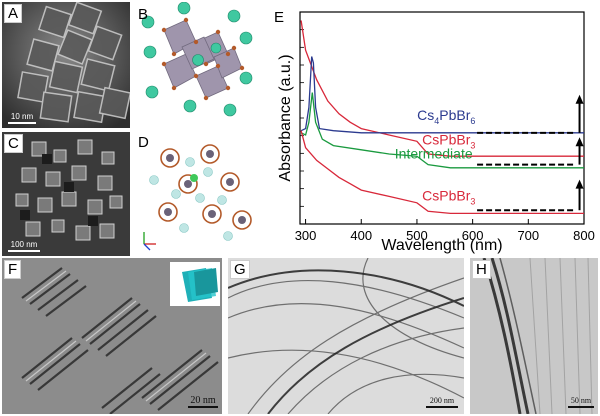  Describe the element at coordinates (448, 141) in the screenshot. I see `series-label-1: CsPbBr3` at that location.